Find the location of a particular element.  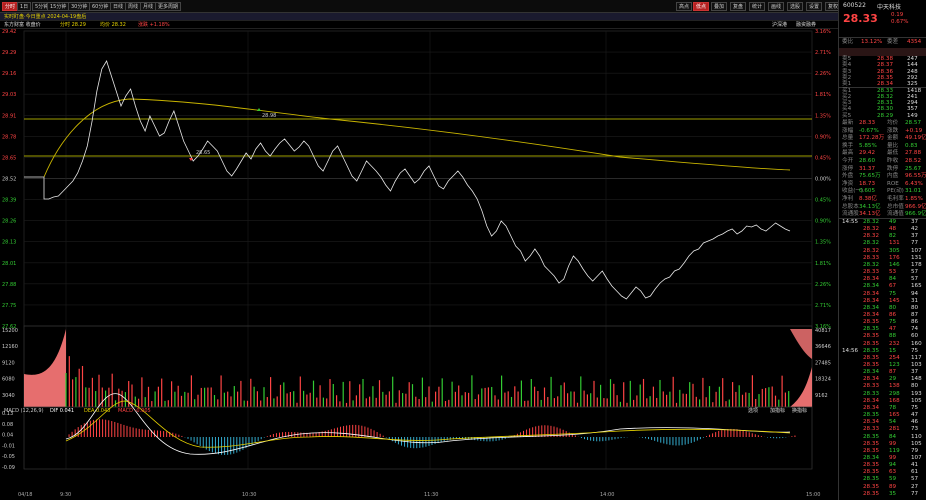

period-tab-8: 月线 is located at coordinates (148, 6).